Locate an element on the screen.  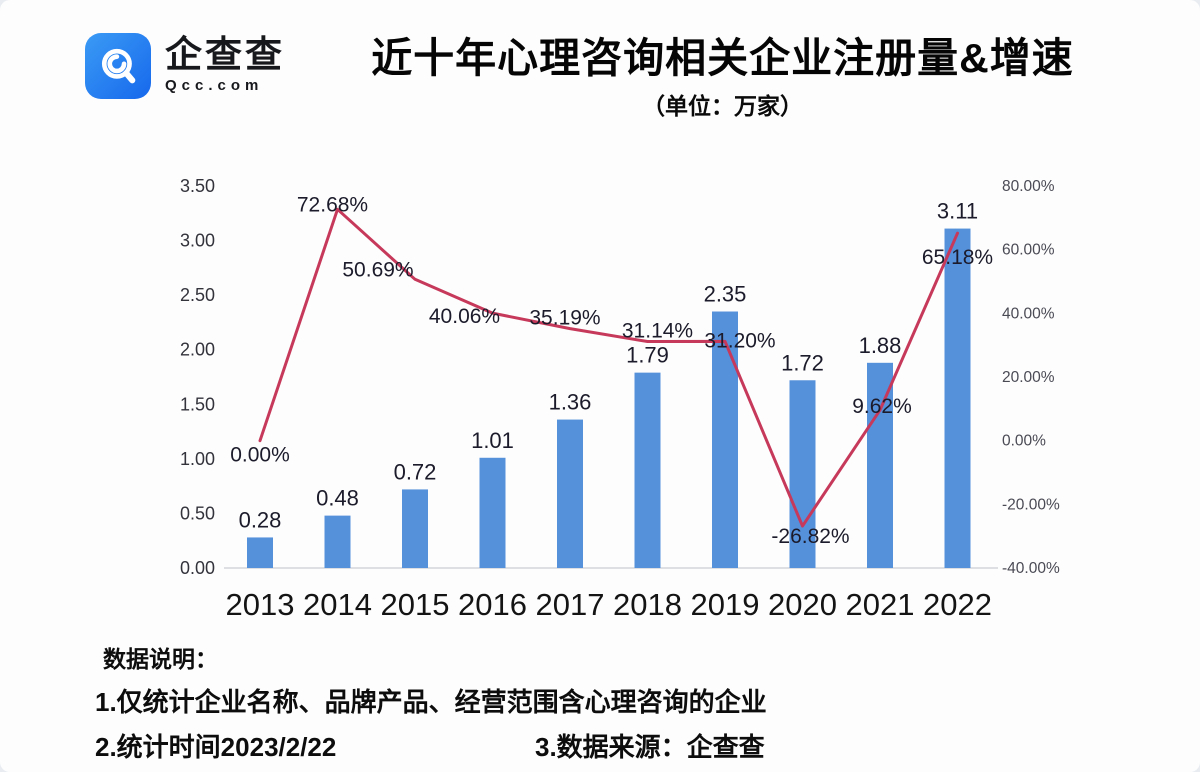
logo-wordmark: 企查查 Qcc.com is located at coordinates (225, 64).